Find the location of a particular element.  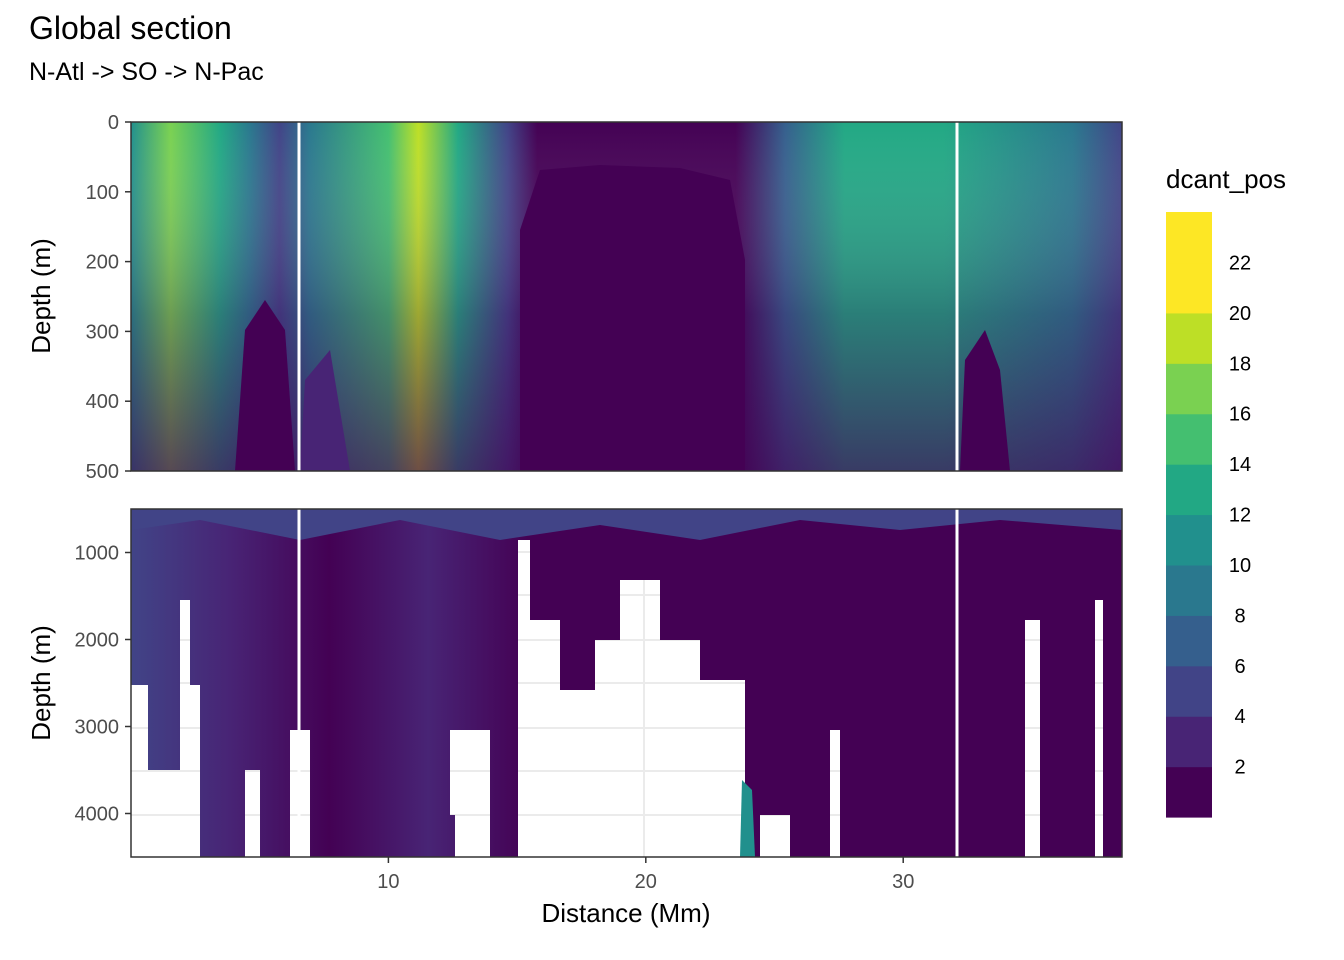

legend-break-label: 10 is located at coordinates (1240, 566).